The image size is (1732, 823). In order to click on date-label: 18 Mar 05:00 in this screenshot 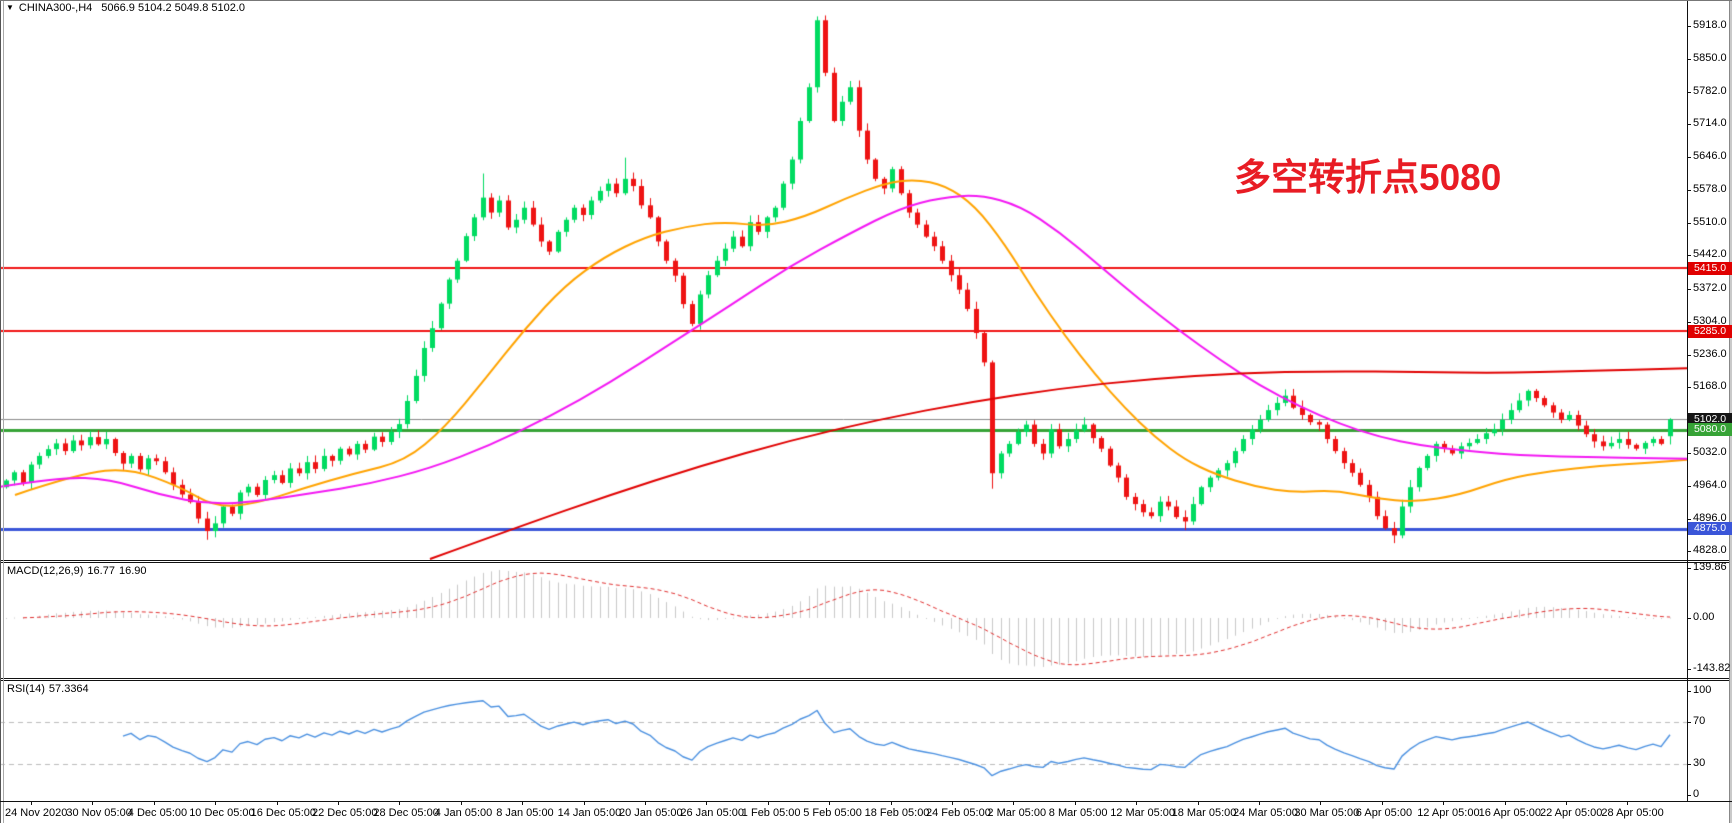, I will do `click(1204, 813)`.